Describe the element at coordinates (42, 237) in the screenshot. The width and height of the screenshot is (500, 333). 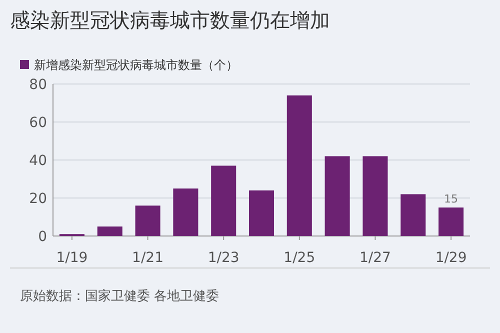
I see `y-tick-label: 0` at that location.